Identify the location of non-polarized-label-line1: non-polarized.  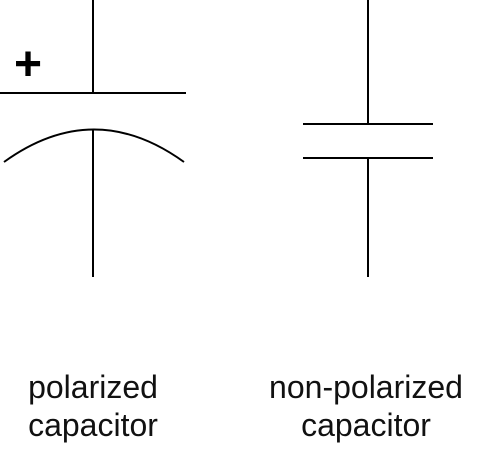
(366, 387).